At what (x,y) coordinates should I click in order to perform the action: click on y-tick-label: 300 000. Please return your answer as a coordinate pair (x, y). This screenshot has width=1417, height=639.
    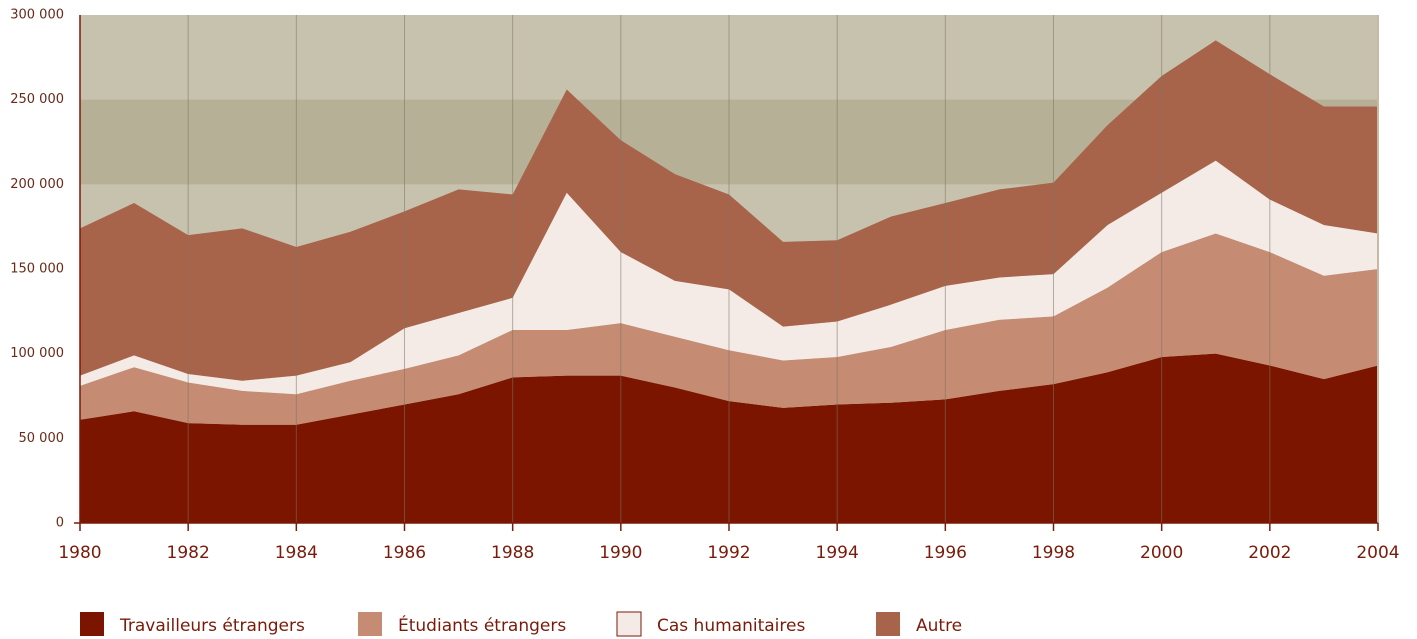
    Looking at the image, I should click on (37, 15).